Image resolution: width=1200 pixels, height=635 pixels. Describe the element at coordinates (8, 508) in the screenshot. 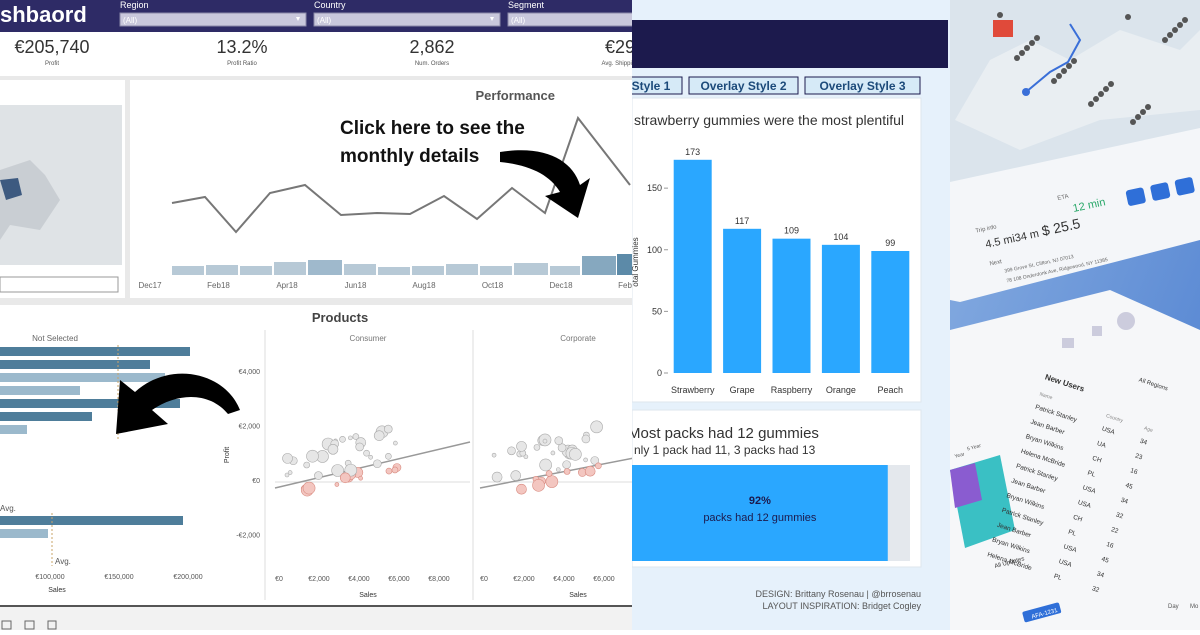

I see `avg-label: Avg.` at that location.